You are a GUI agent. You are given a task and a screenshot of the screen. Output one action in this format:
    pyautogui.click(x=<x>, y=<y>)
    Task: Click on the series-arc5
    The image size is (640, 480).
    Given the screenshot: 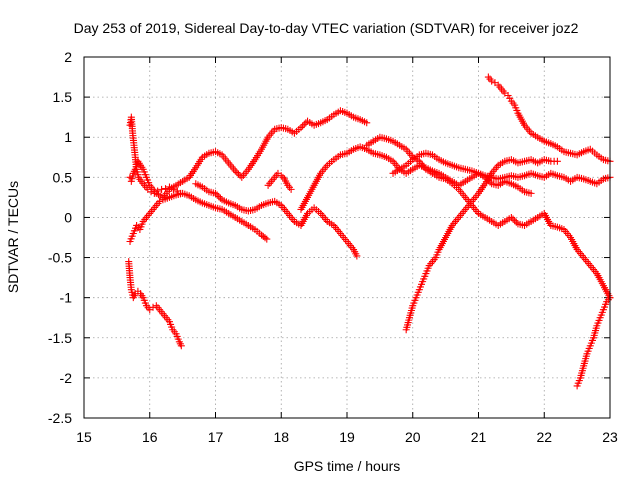 What is the action you would take?
    pyautogui.click(x=276, y=220)
    